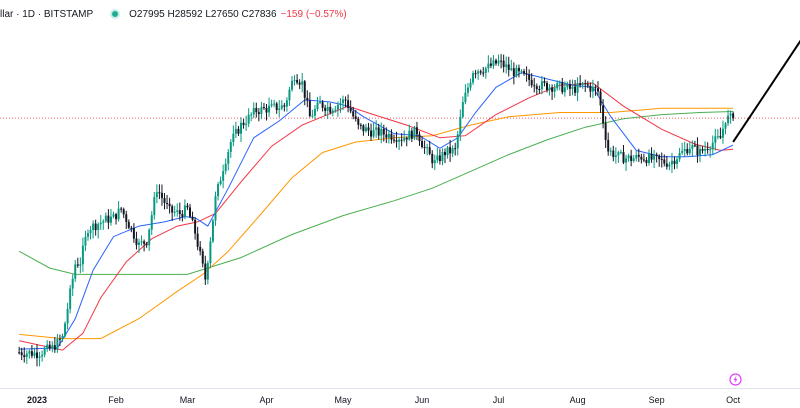  Describe the element at coordinates (266, 400) in the screenshot. I see `time-axis-tick-apr: Apr` at that location.